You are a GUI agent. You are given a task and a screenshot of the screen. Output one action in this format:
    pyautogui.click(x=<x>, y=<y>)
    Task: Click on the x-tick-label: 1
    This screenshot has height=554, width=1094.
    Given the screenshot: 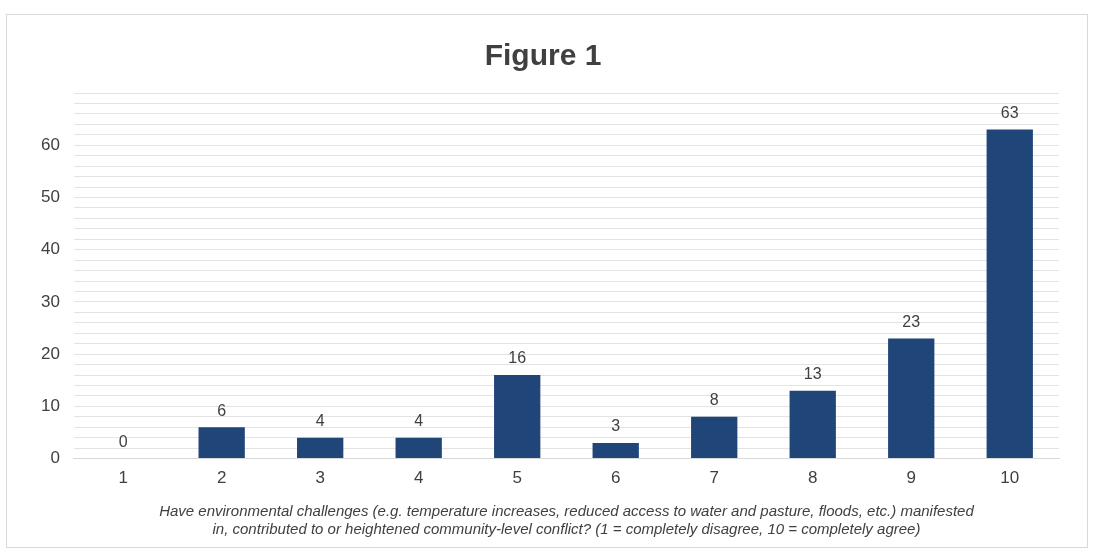 What is the action you would take?
    pyautogui.click(x=123, y=478)
    